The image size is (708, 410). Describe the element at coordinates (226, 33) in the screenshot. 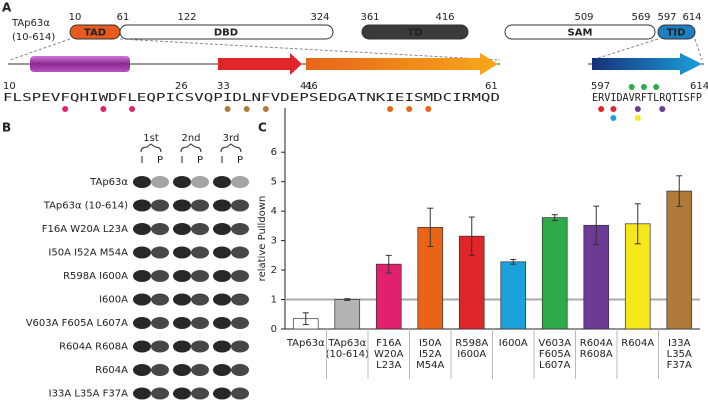

I see `domain-name: DBD` at that location.